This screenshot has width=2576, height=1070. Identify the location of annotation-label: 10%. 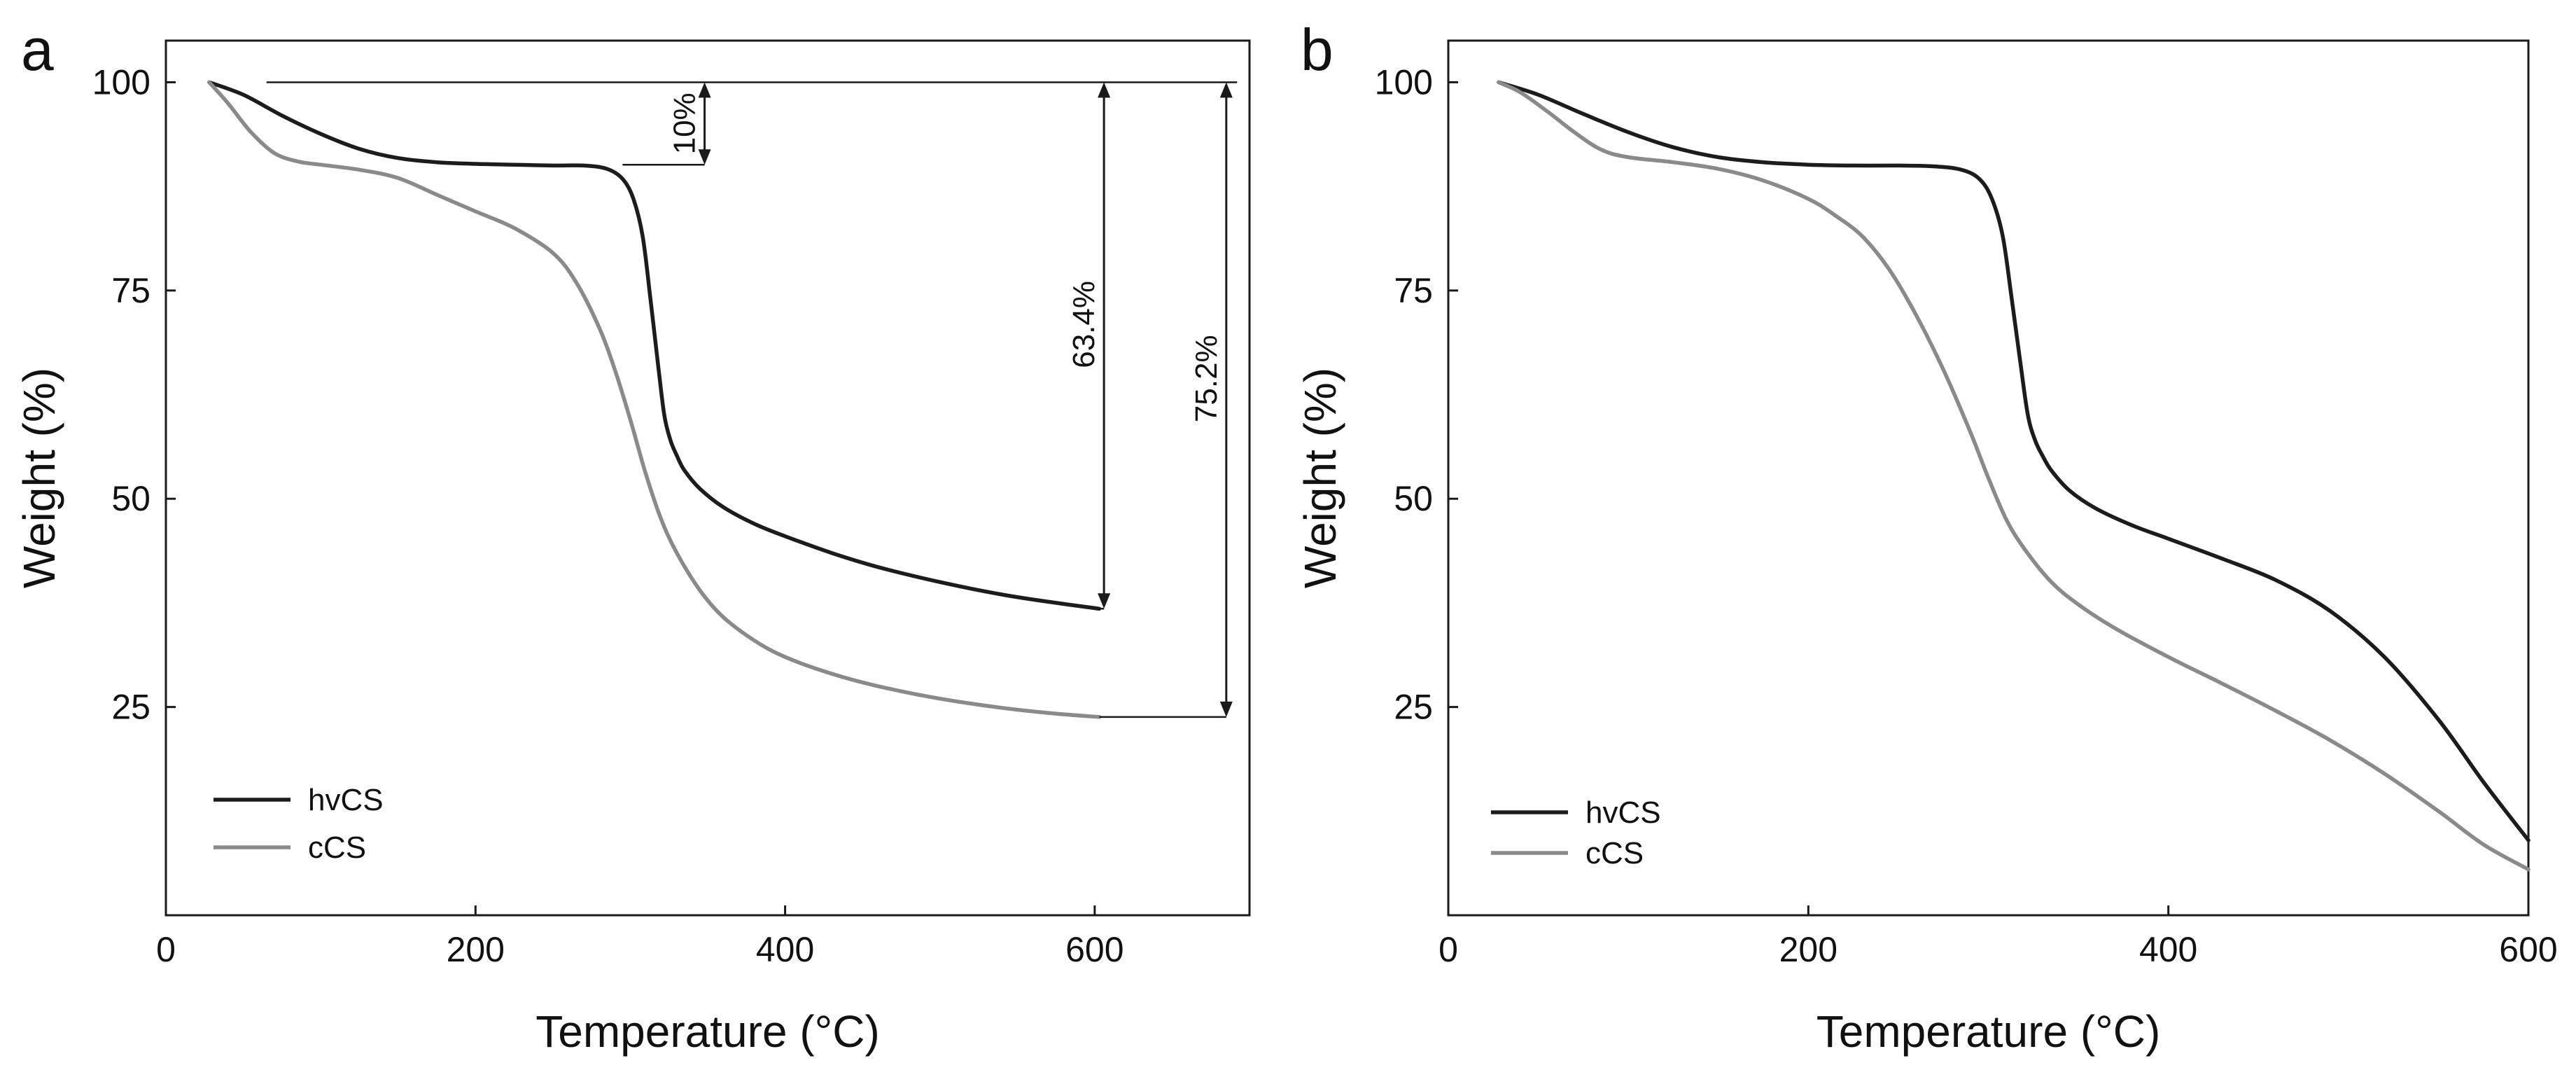
(685, 123).